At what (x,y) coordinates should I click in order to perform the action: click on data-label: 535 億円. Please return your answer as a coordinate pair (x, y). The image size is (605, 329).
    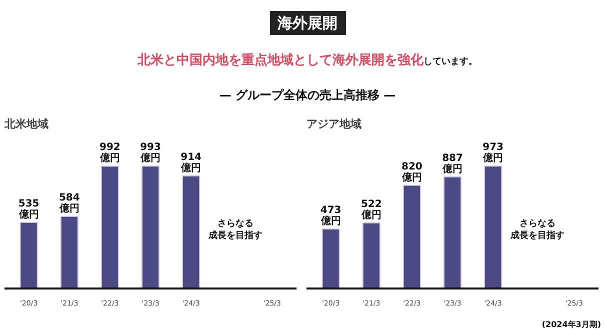
    Looking at the image, I should click on (29, 209).